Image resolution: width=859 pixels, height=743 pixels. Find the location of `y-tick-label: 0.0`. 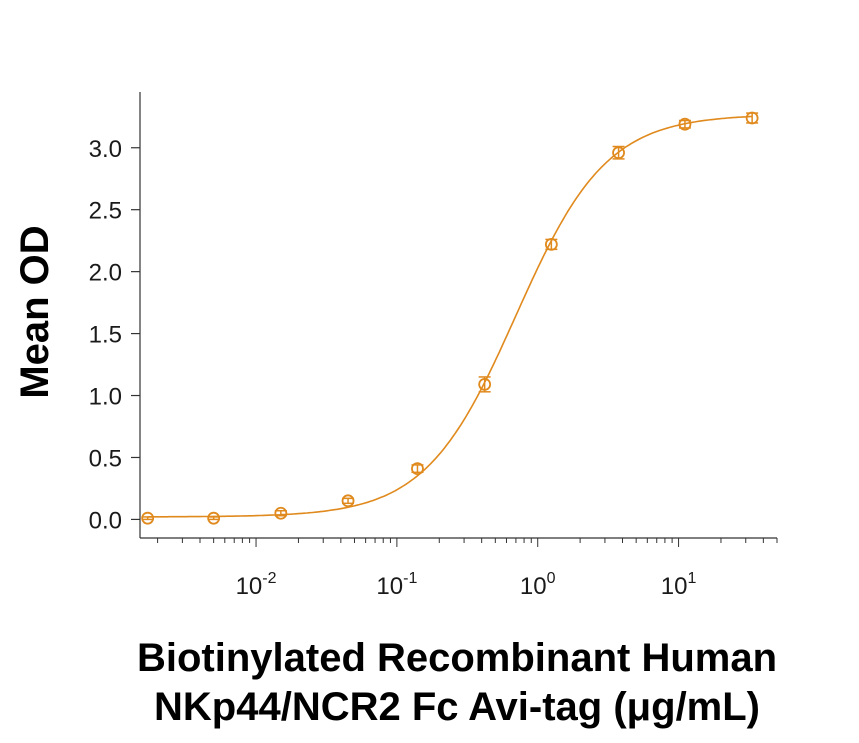

y-tick-label: 0.0 is located at coordinates (105, 520).